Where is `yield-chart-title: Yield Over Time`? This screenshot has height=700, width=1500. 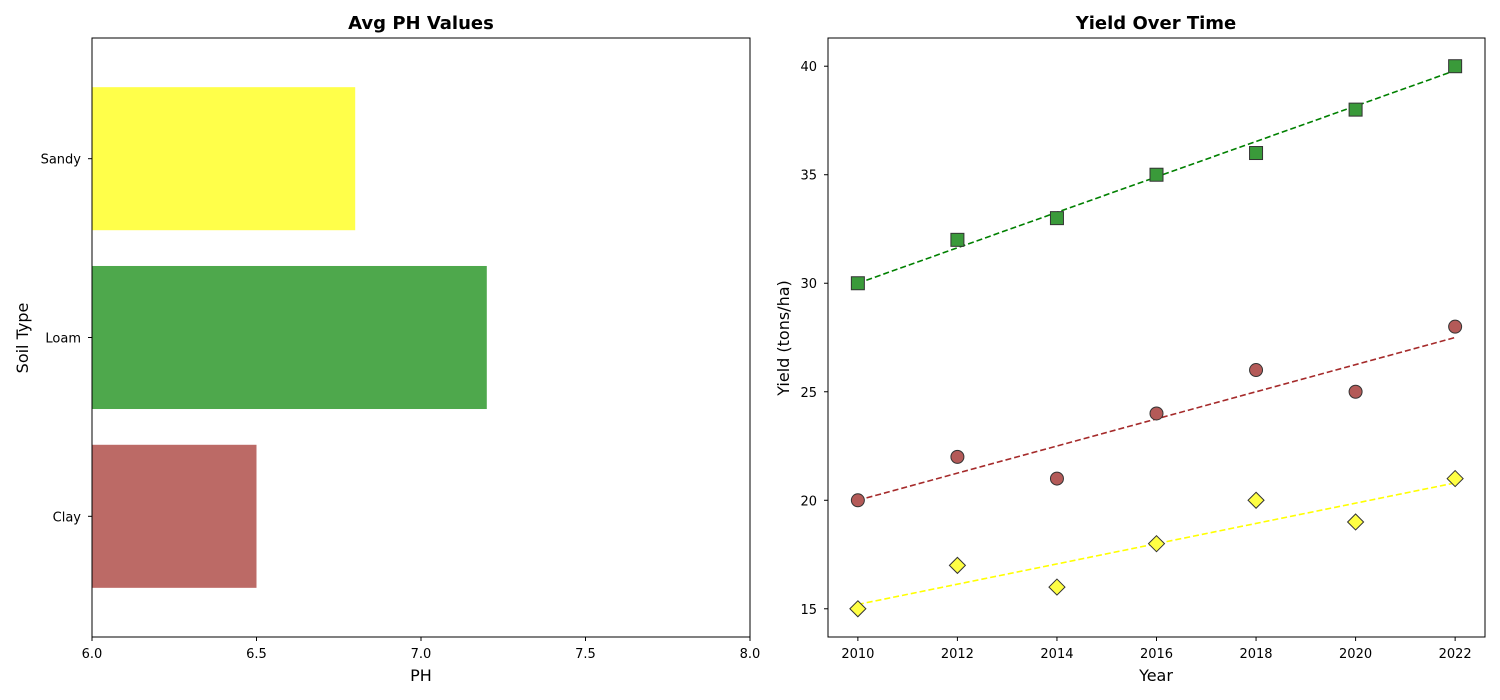 yield-chart-title: Yield Over Time is located at coordinates (1156, 23).